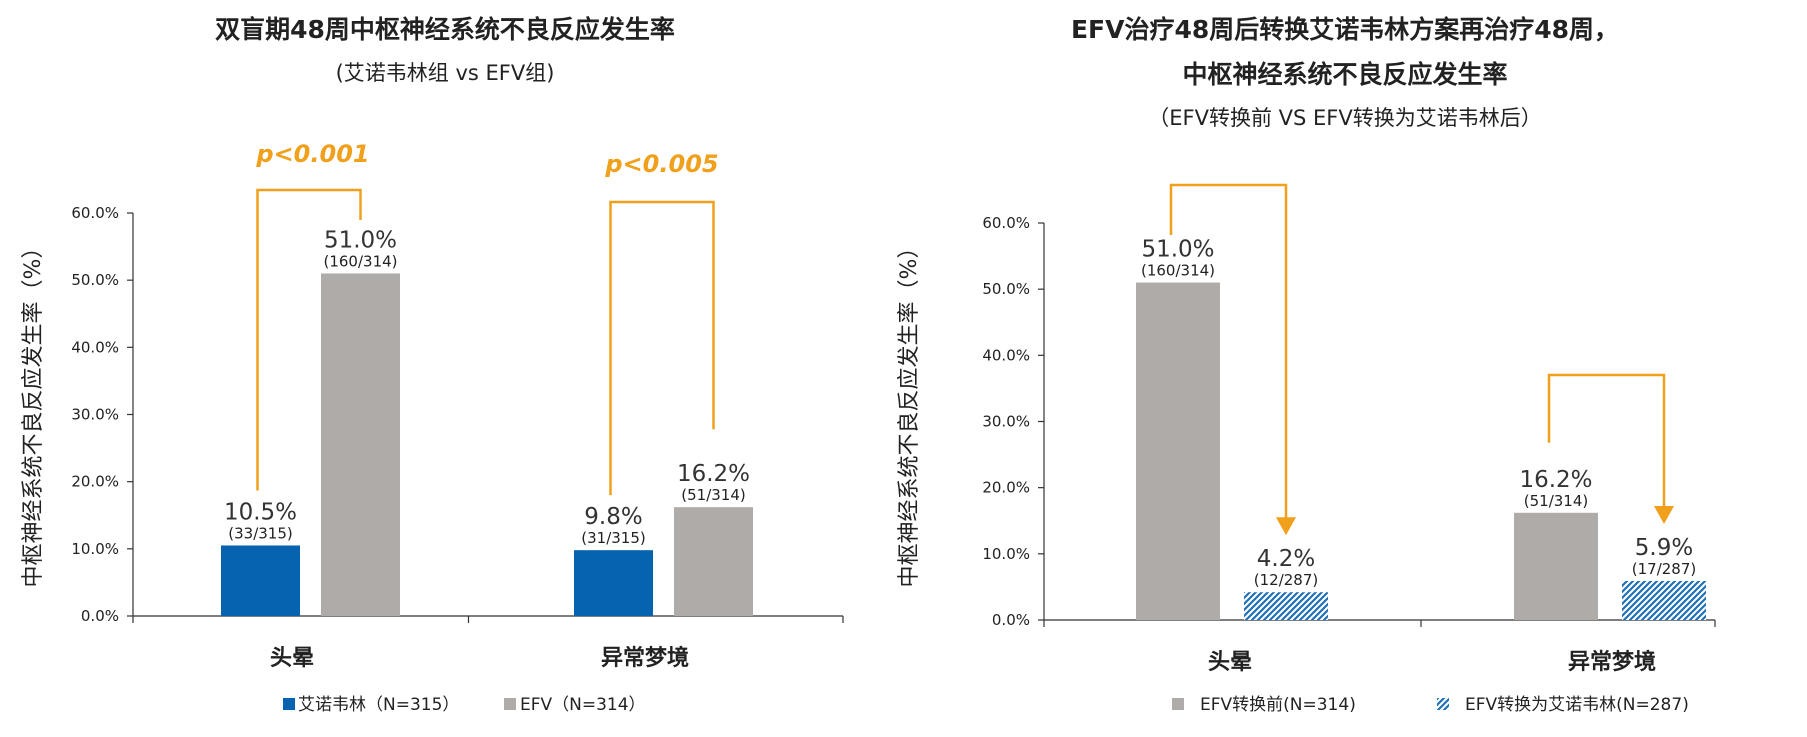 This screenshot has height=737, width=1807. Describe the element at coordinates (1230, 662) in the screenshot. I see `right-category-label: 头晕` at that location.